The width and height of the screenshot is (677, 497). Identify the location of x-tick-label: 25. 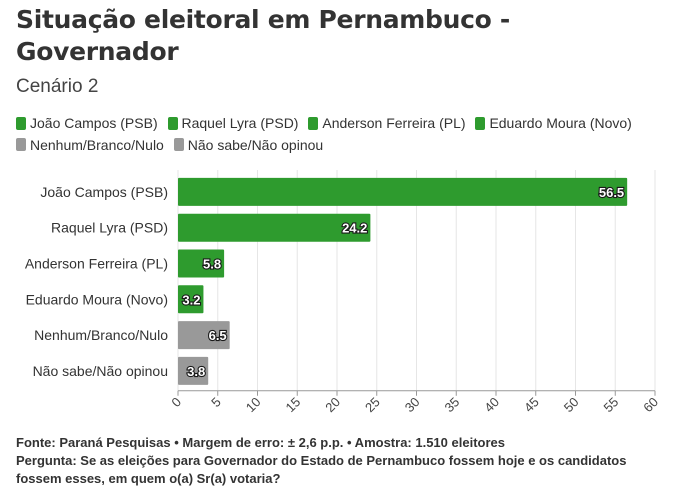
(372, 404).